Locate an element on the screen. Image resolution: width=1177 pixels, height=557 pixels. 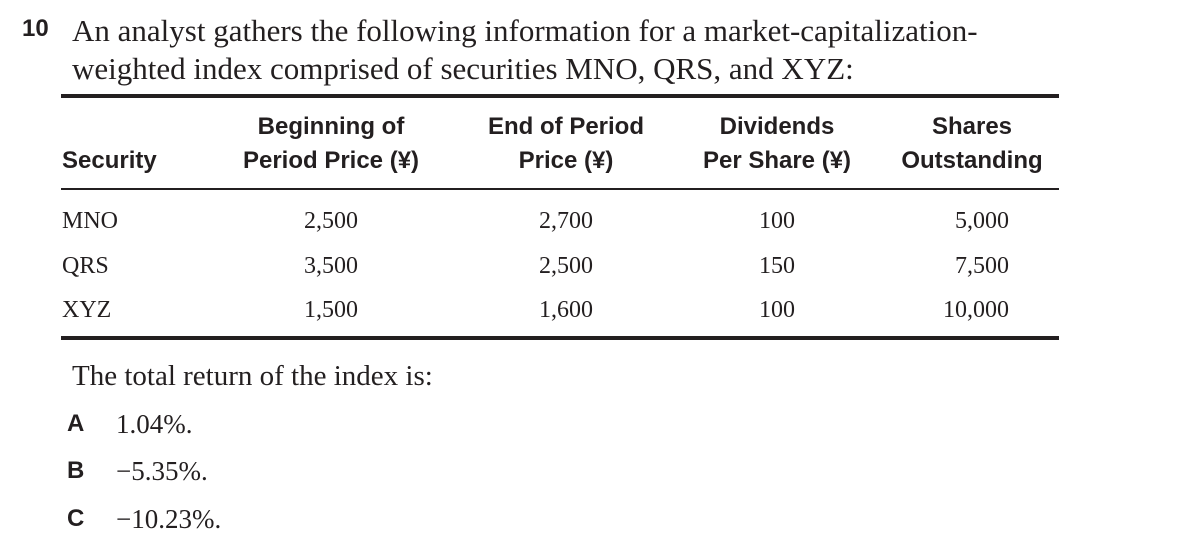
cell-end-price: 1,600 is located at coordinates (566, 310).